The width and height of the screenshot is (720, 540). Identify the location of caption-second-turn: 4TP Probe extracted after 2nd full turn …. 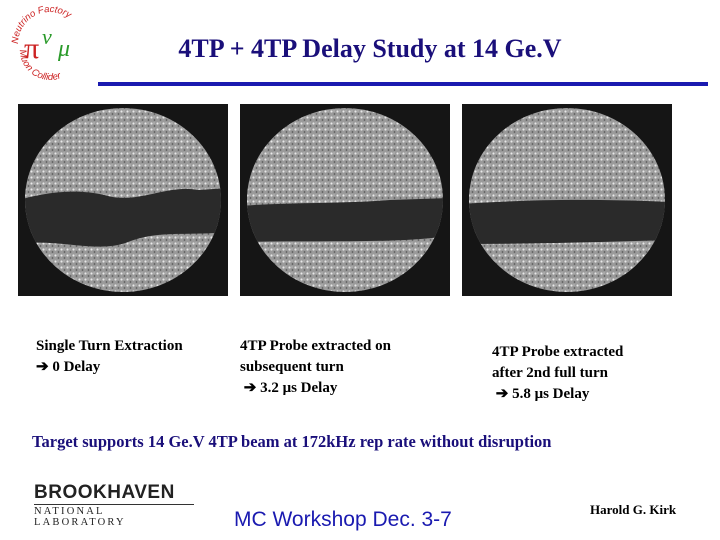
(597, 373).